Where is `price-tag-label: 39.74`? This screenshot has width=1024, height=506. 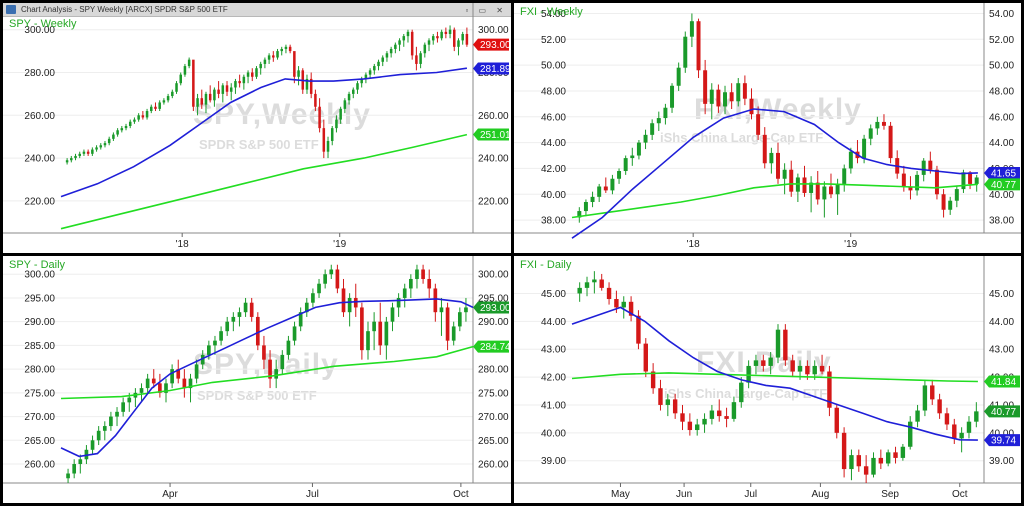
price-tag-label: 39.74 is located at coordinates (1003, 441).